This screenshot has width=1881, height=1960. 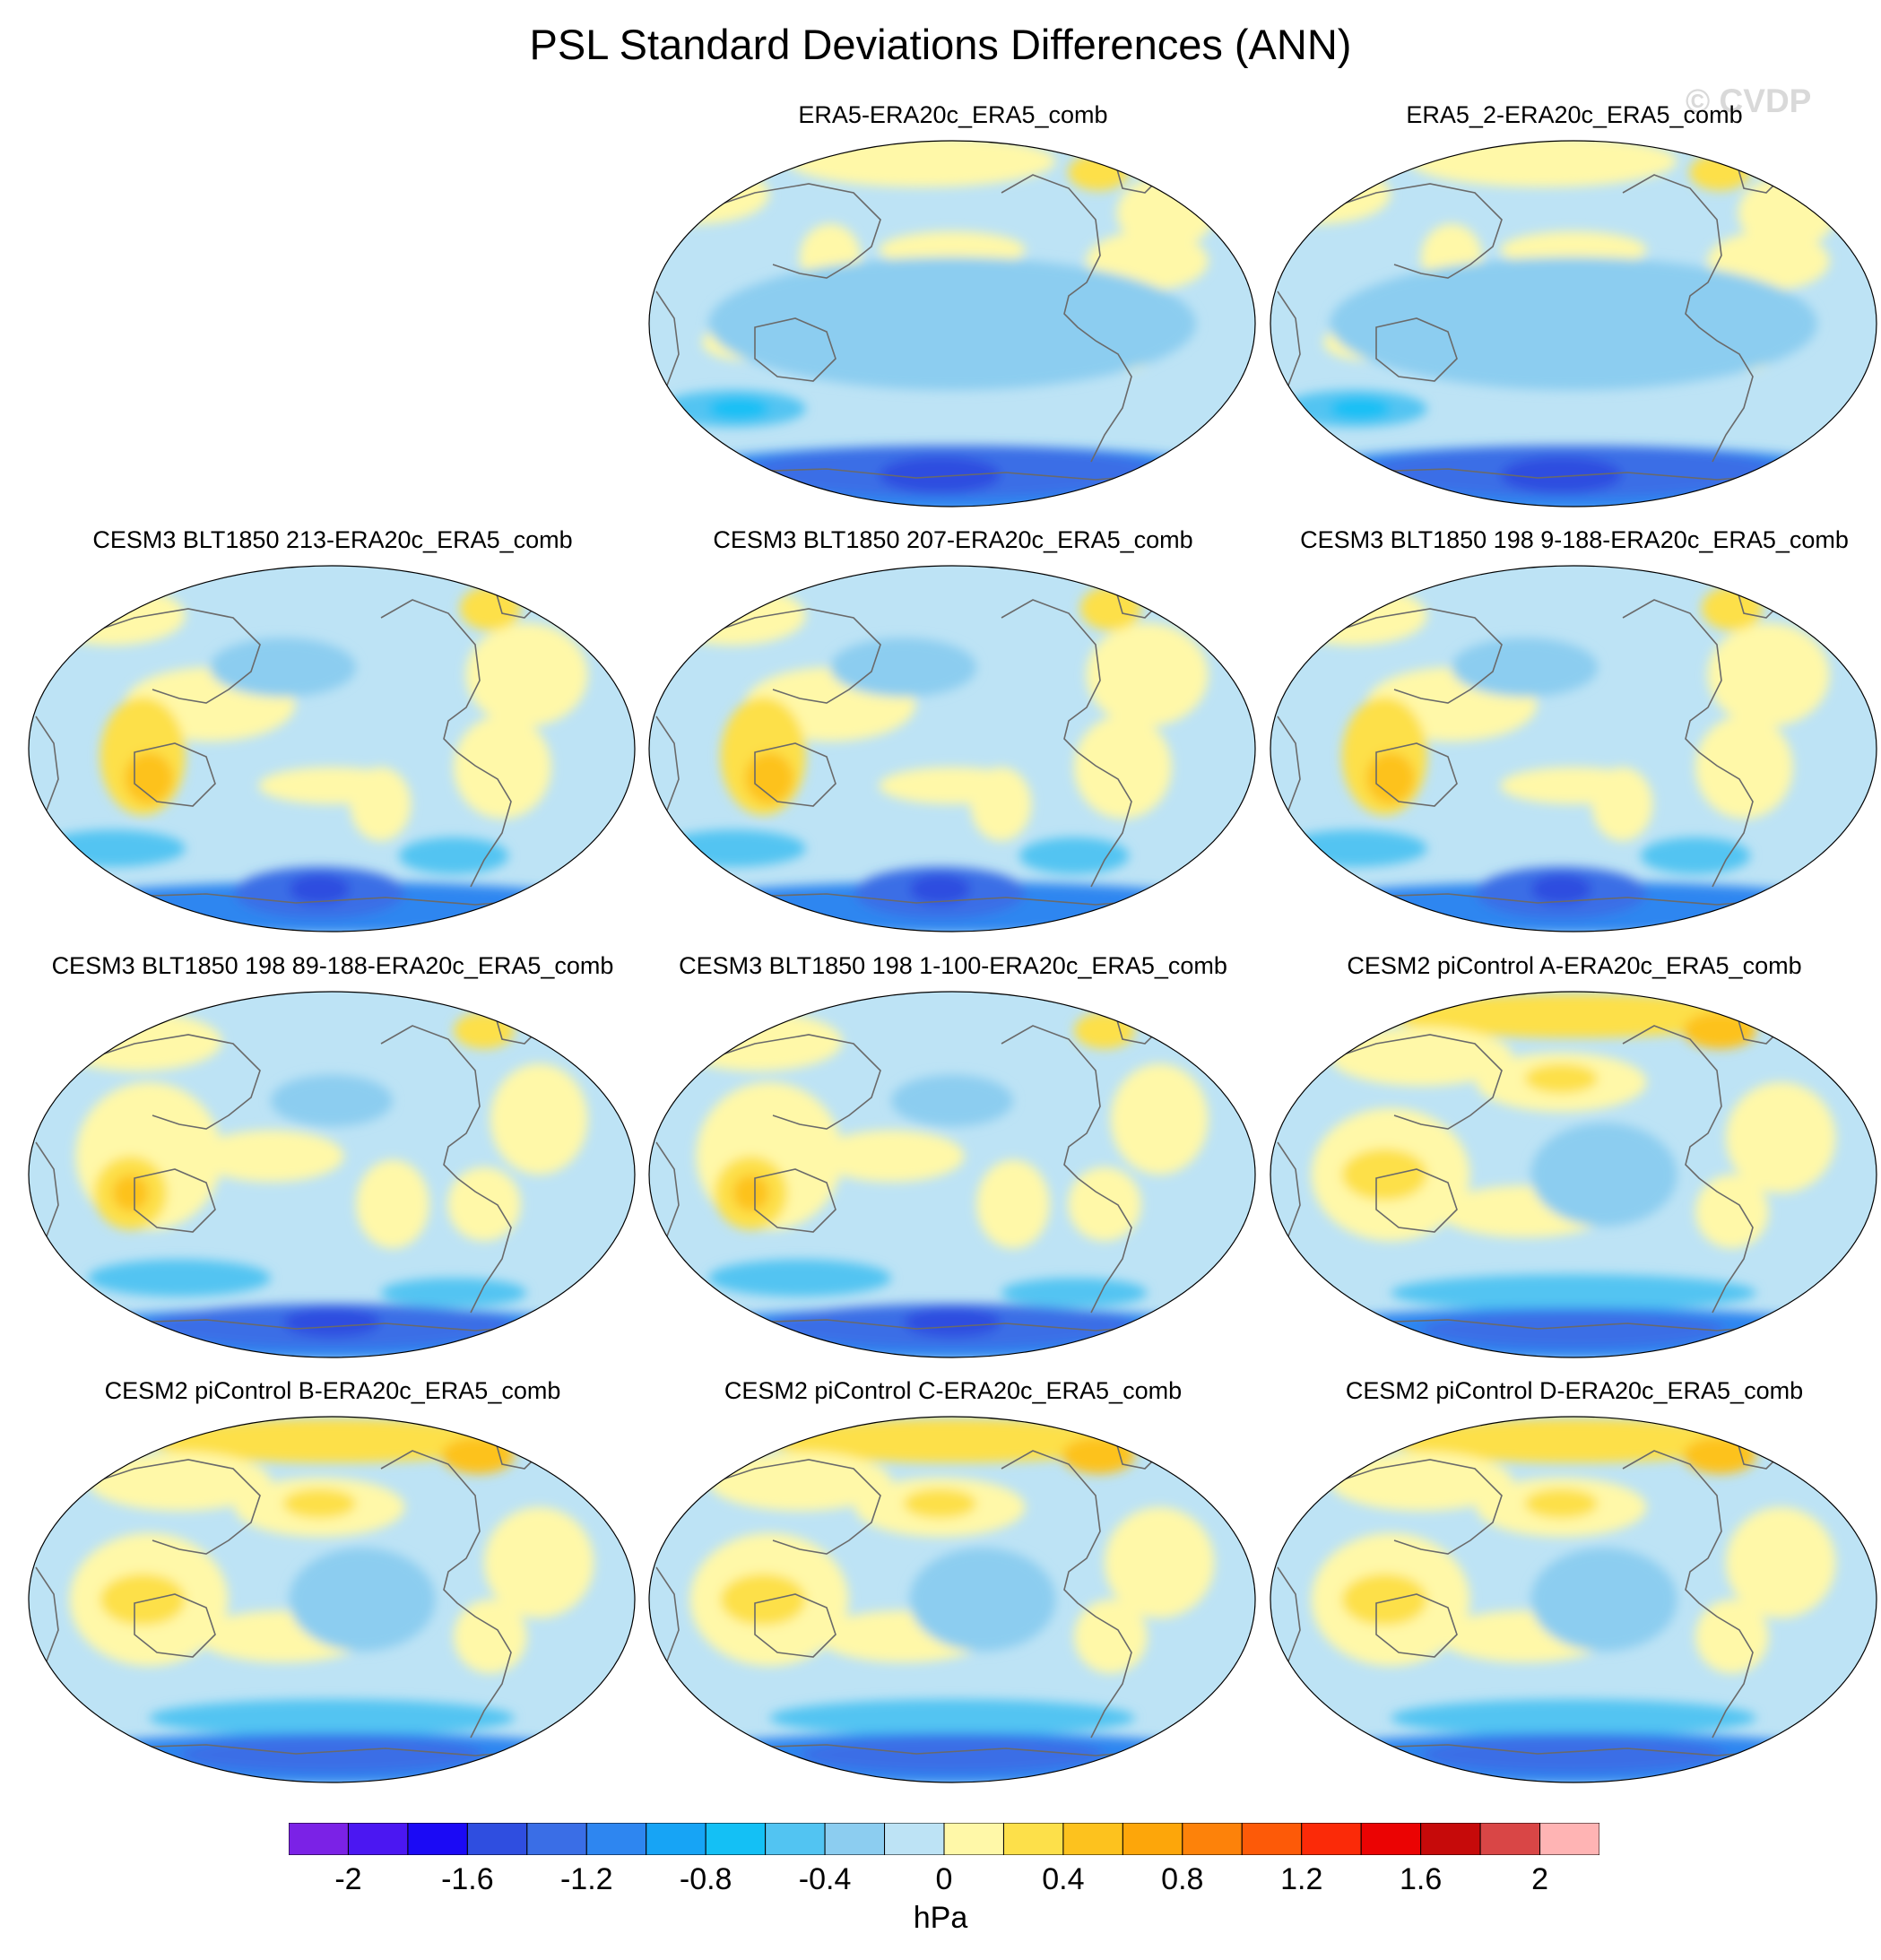 I want to click on colorbar-tick-label: -1.6, so click(x=467, y=1879).